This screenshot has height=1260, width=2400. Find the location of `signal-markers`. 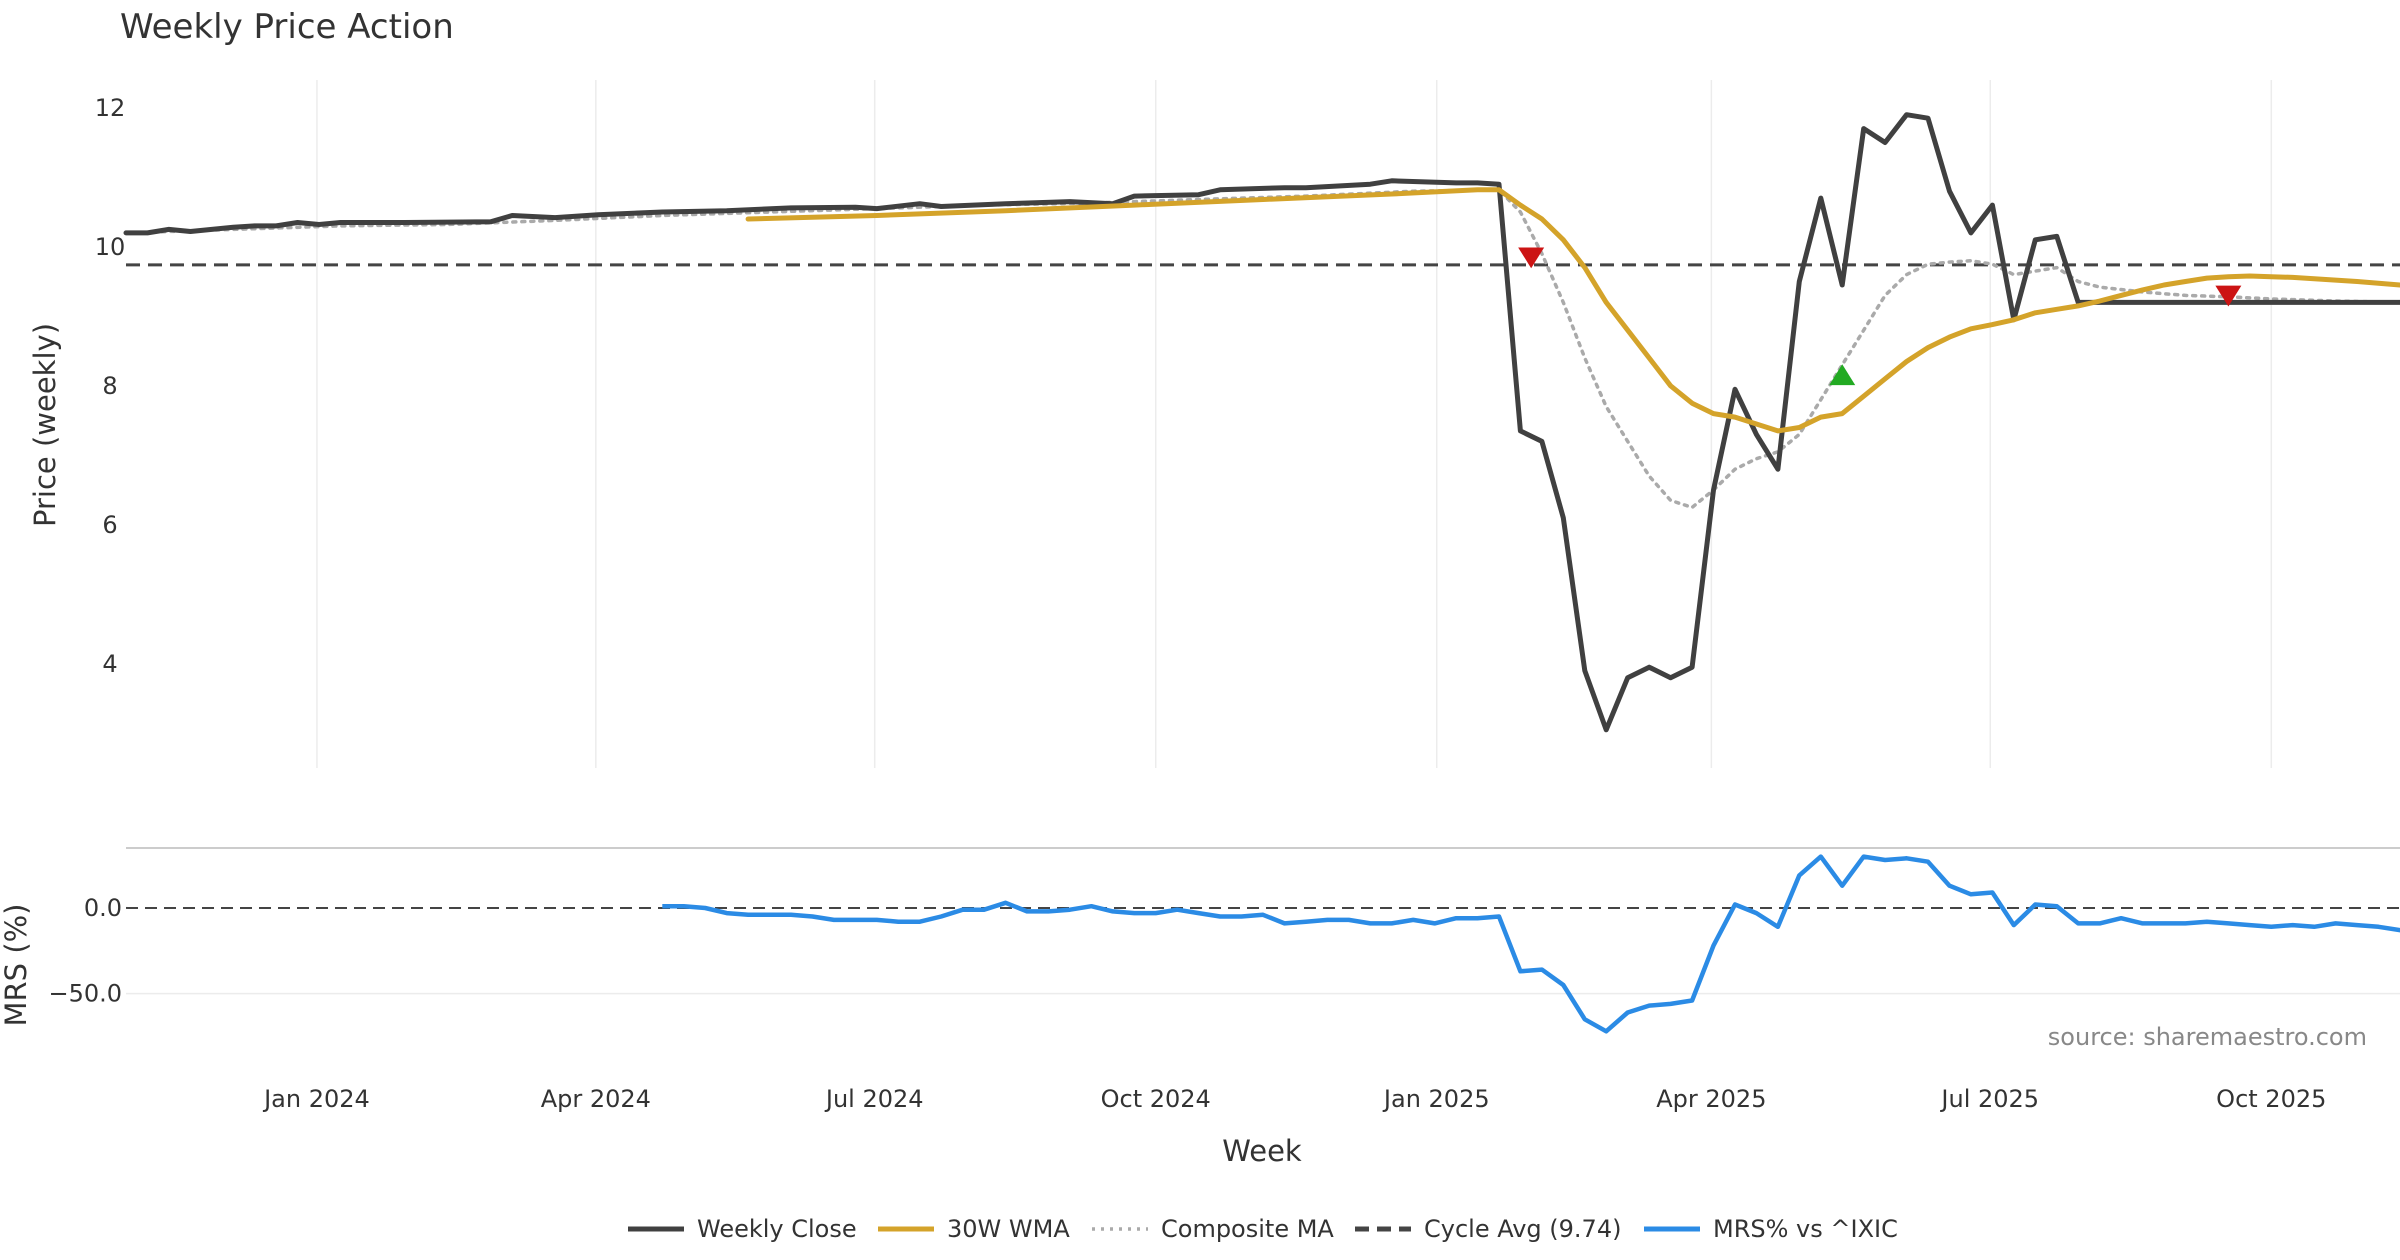

signal-markers is located at coordinates (1880, 316).